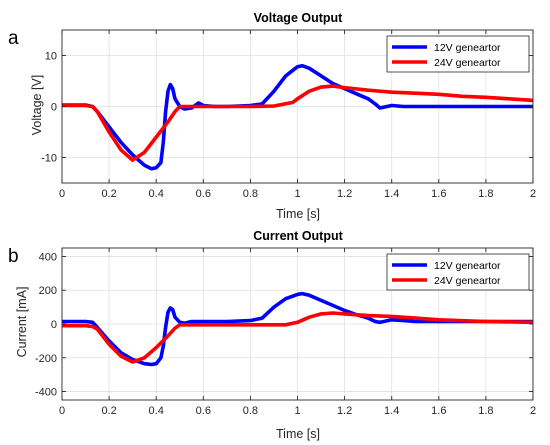  I want to click on panel-a-letter: a, so click(13, 38).